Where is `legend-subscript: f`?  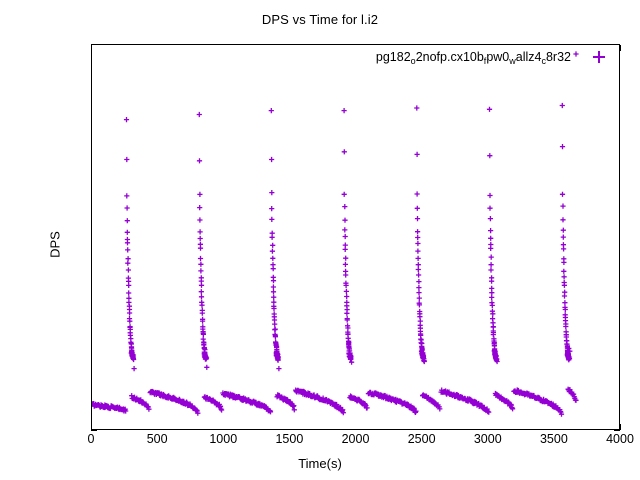
legend-subscript: f is located at coordinates (485, 61).